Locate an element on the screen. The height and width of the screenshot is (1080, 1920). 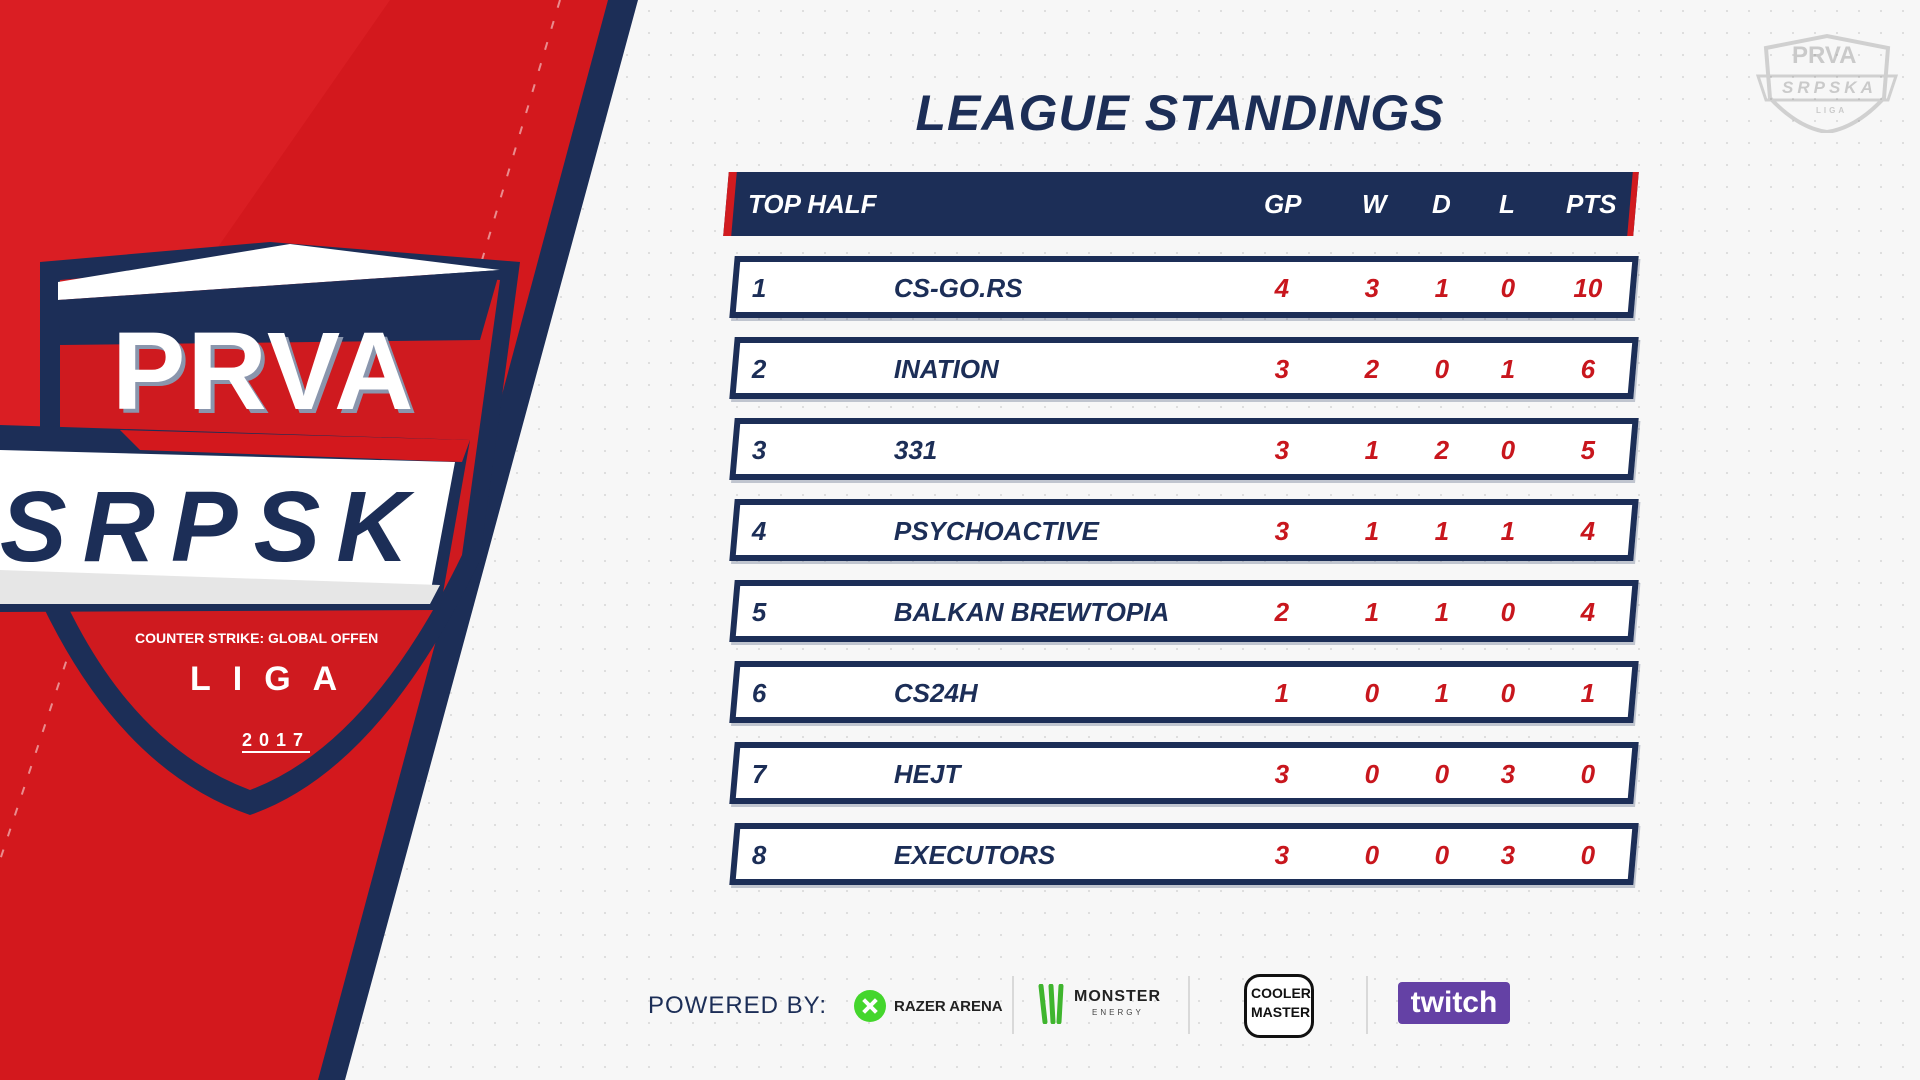
table-row: 3 331 3 1 2 0 5 is located at coordinates (1184, 449).